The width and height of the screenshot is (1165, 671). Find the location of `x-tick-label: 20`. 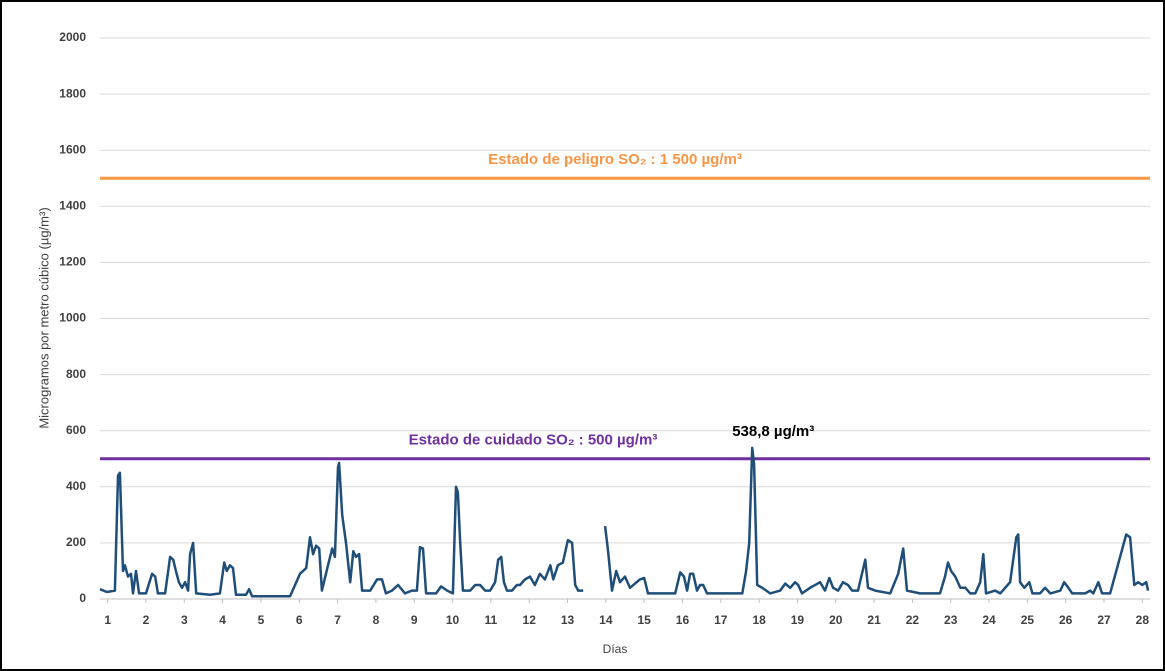

x-tick-label: 20 is located at coordinates (836, 620).